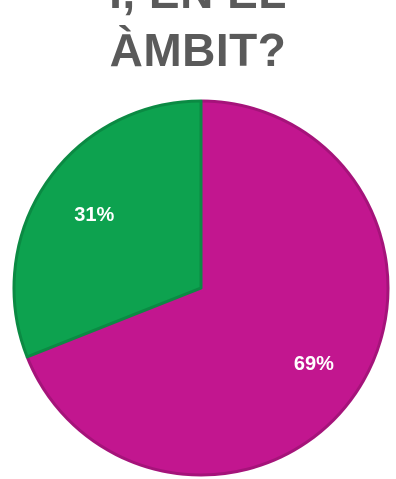 Image resolution: width=396 pixels, height=479 pixels. What do you see at coordinates (314, 364) in the screenshot?
I see `data-label-69-percent: 69%` at bounding box center [314, 364].